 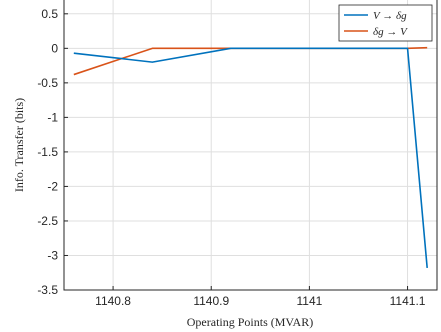 What do you see at coordinates (113, 301) in the screenshot?
I see `x-tick-label-1140-8: 1140.8` at bounding box center [113, 301].